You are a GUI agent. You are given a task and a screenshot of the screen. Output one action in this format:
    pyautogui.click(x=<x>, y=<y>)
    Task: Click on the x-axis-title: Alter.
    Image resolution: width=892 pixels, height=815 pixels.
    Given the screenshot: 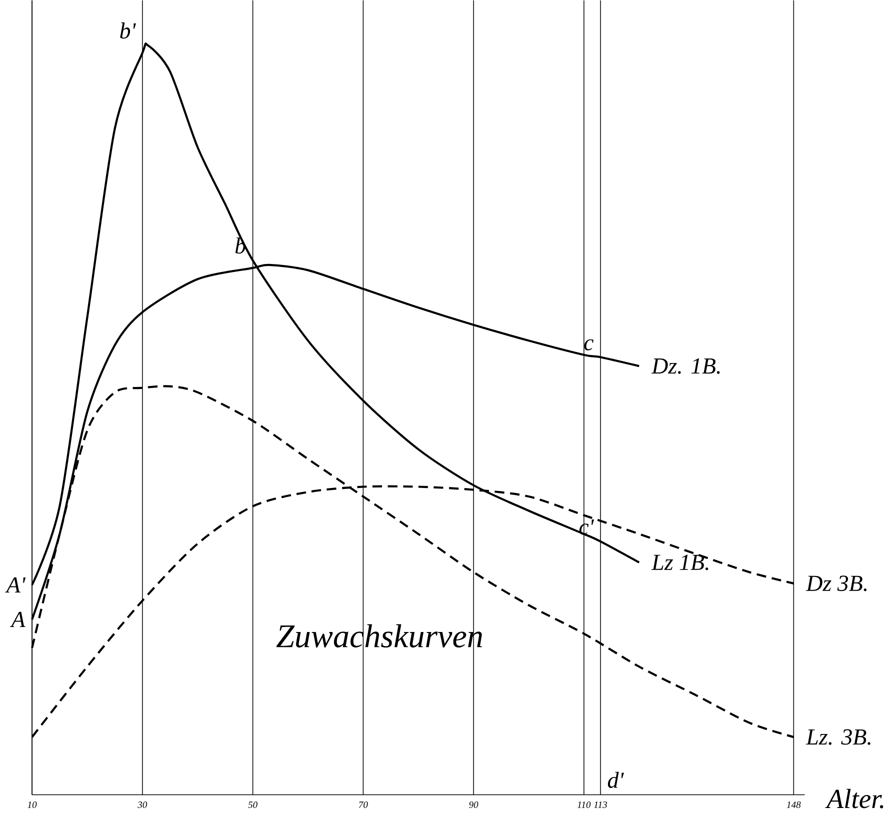 What is the action you would take?
    pyautogui.click(x=854, y=798)
    